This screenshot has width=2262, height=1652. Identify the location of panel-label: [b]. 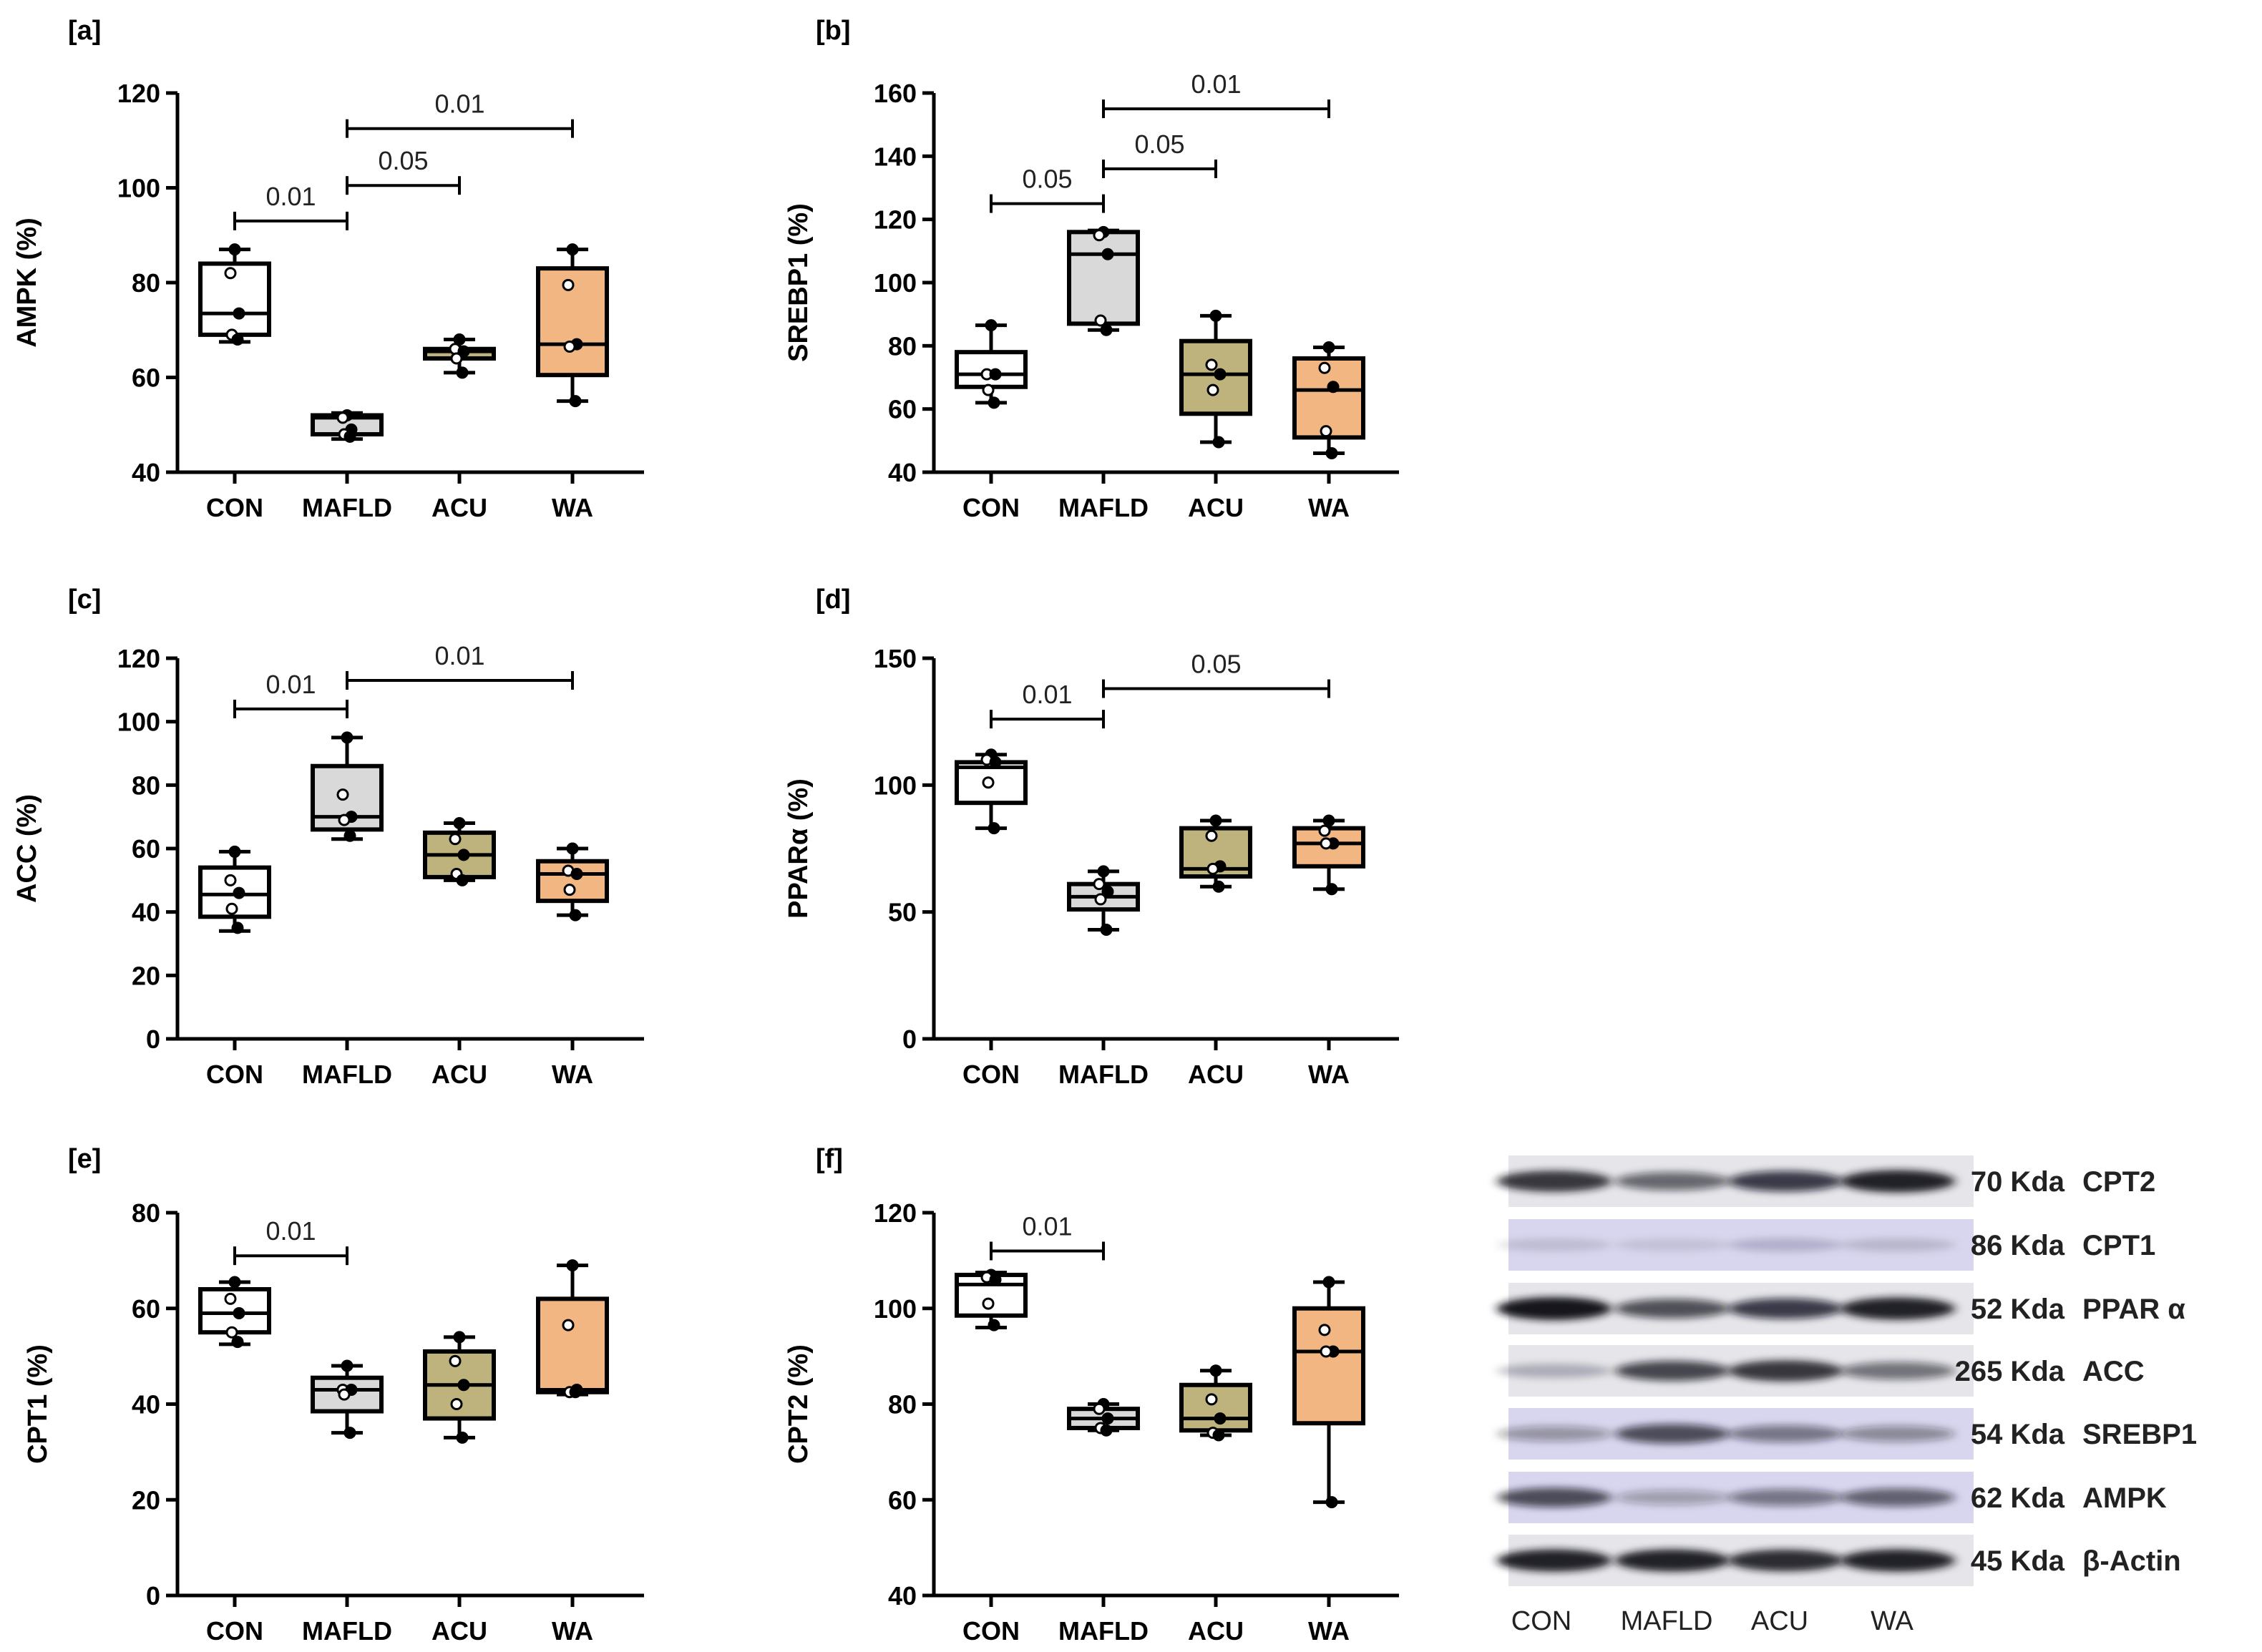
(834, 31).